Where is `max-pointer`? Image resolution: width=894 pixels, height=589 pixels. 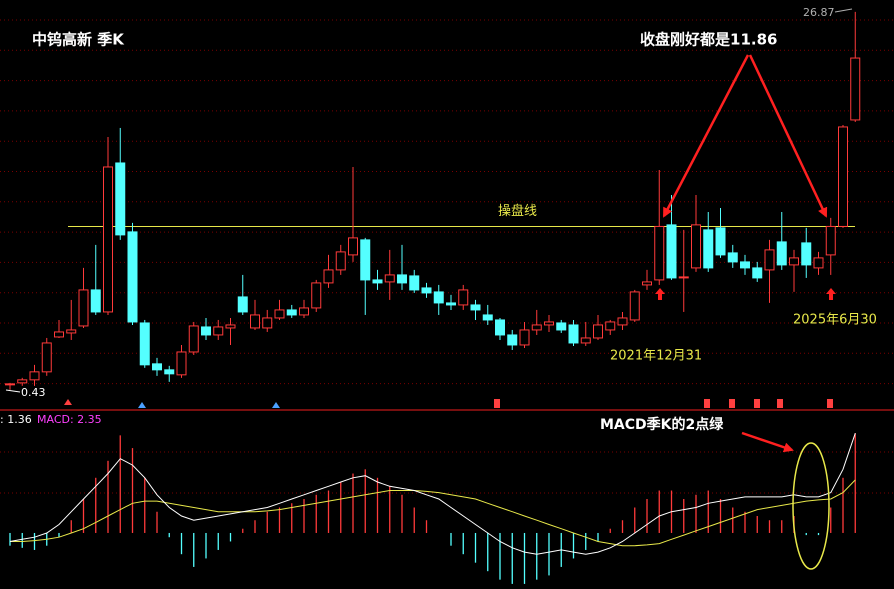 max-pointer is located at coordinates (843, 10).